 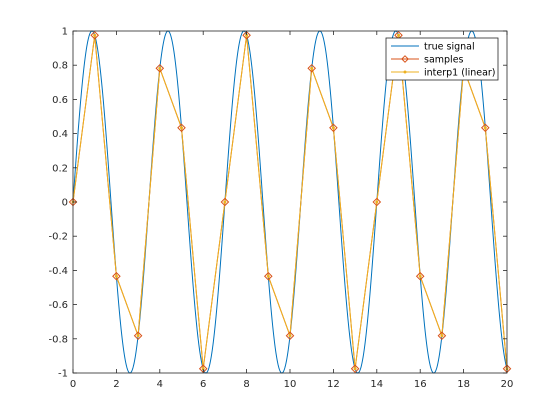 I want to click on x-tick-label: 16, so click(x=420, y=384).